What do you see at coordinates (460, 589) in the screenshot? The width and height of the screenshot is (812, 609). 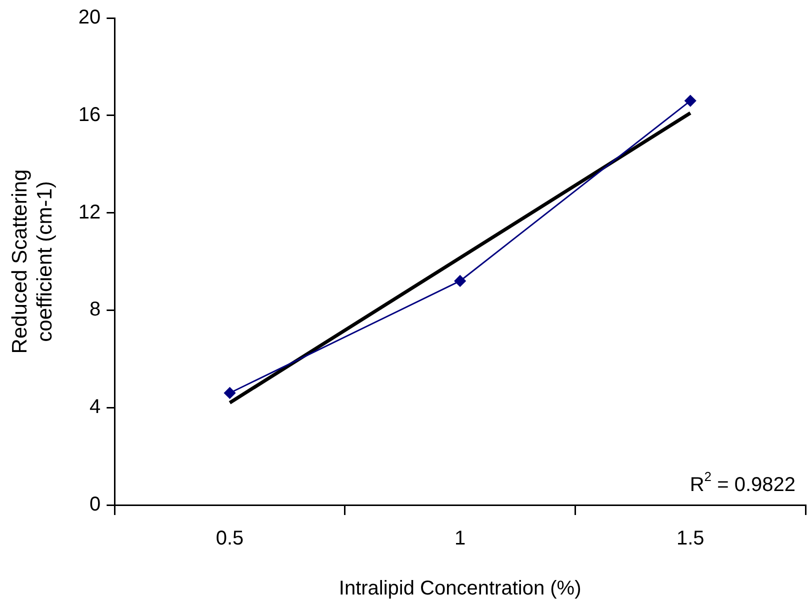 I see `x-axis-title: Intralipid Concentration (%)` at bounding box center [460, 589].